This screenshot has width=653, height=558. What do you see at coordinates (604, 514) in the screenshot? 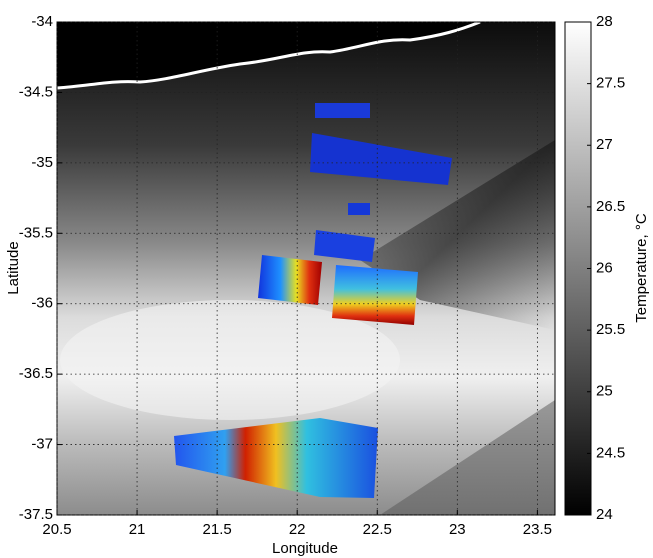
I see `colorbar-tick-label: 24` at bounding box center [604, 514].